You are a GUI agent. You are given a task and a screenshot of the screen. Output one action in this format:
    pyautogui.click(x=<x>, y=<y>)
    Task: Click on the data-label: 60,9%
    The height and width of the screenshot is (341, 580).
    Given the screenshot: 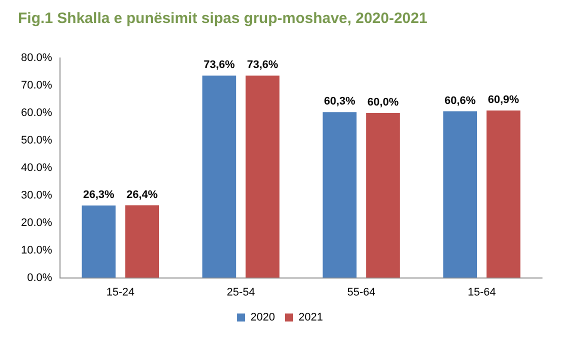 What is the action you would take?
    pyautogui.click(x=504, y=100)
    